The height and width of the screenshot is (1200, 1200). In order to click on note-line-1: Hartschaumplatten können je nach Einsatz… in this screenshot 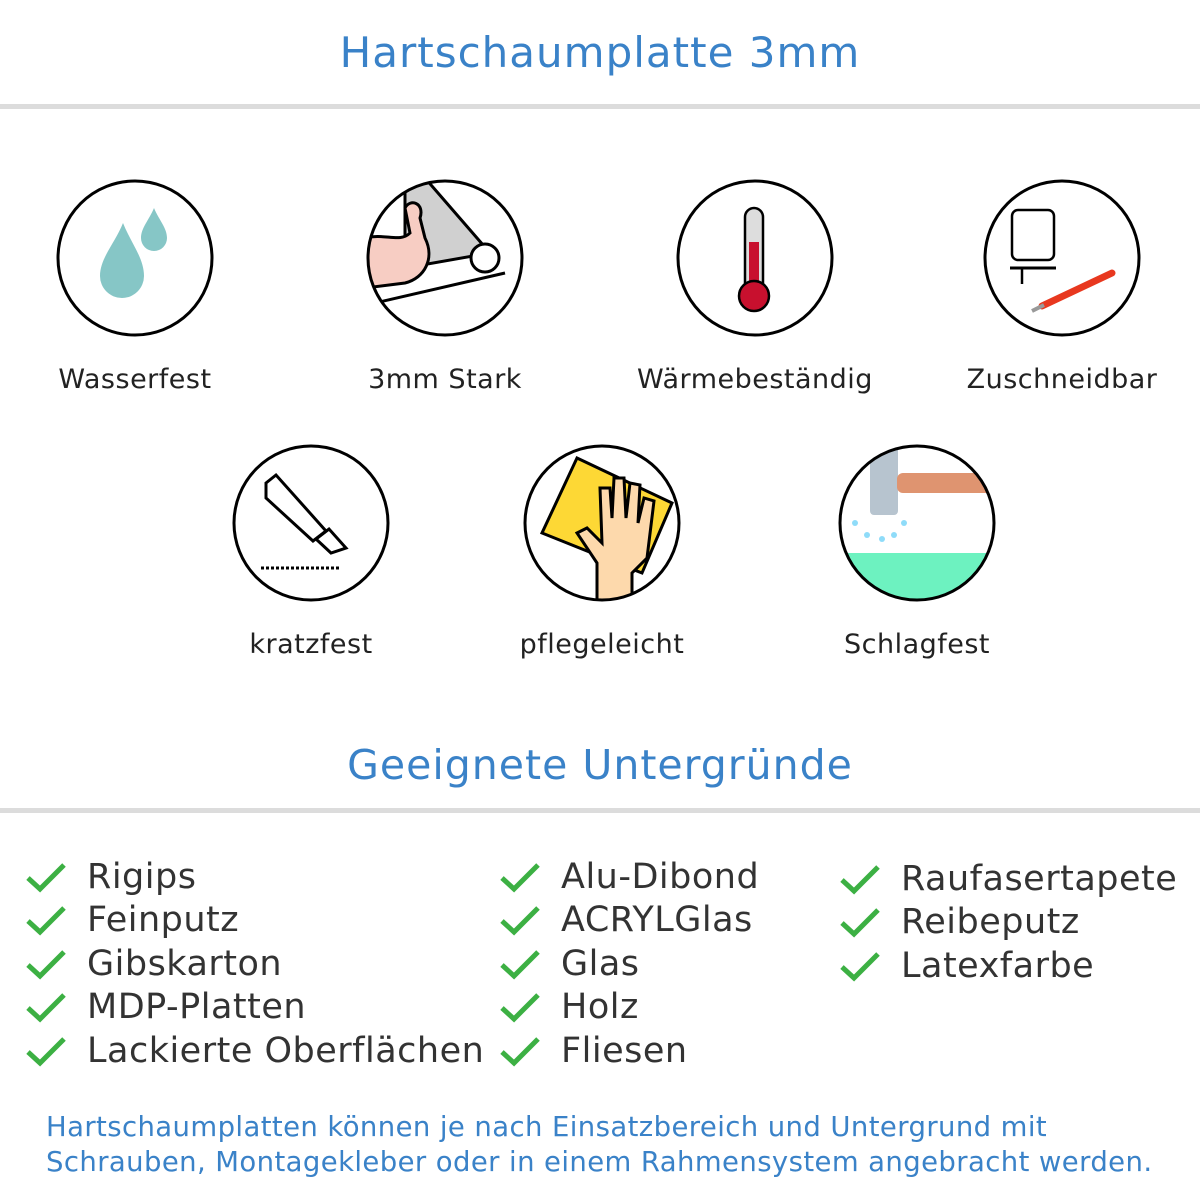, I will do `click(547, 1127)`.